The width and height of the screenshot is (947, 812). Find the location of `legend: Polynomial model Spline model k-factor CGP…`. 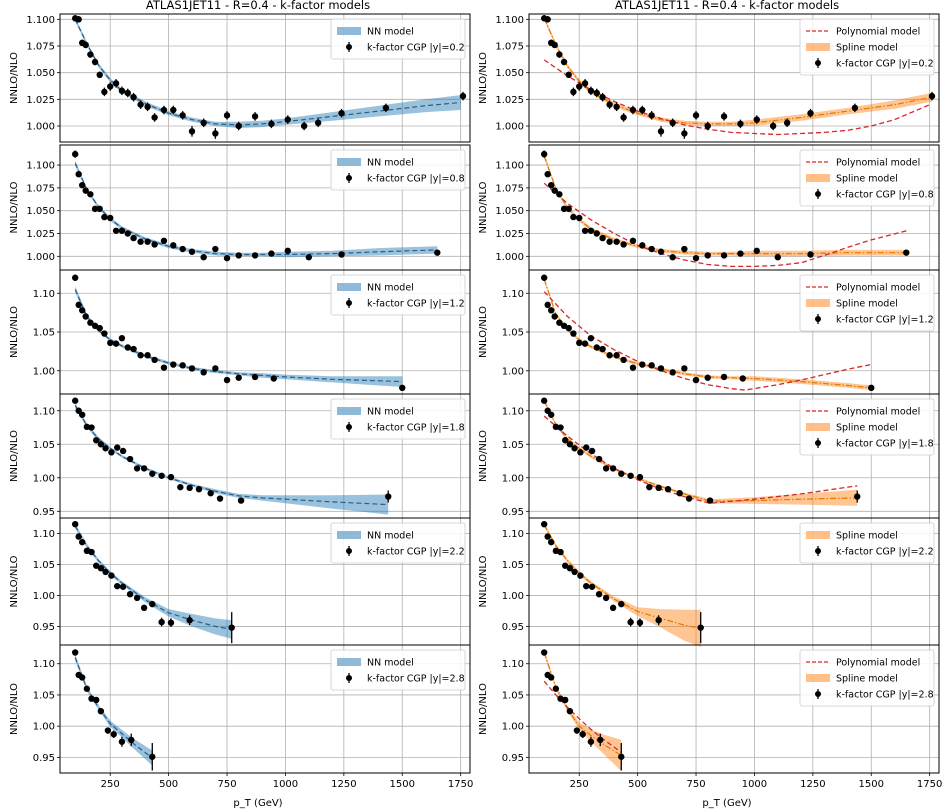

legend: Polynomial model Spline model k-factor CGP… is located at coordinates (867, 47).